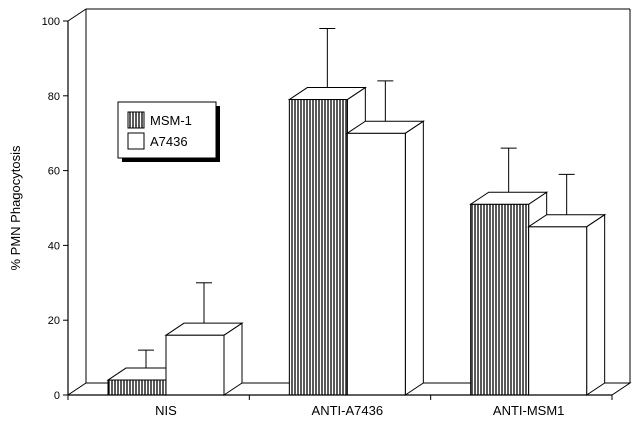  I want to click on y-tick-label: 80, so click(54, 97).